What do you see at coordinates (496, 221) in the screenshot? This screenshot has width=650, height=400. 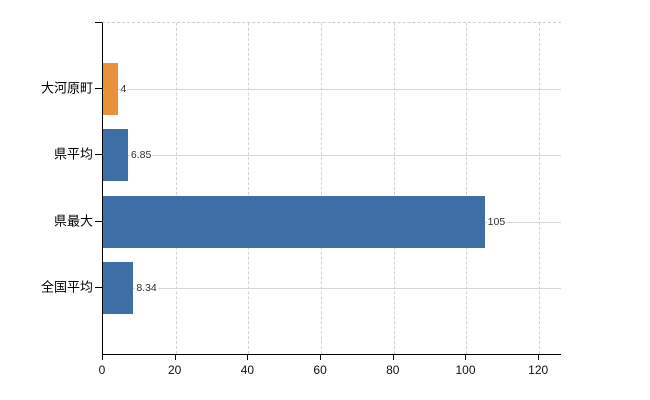 I see `bar-value-label: 105` at bounding box center [496, 221].